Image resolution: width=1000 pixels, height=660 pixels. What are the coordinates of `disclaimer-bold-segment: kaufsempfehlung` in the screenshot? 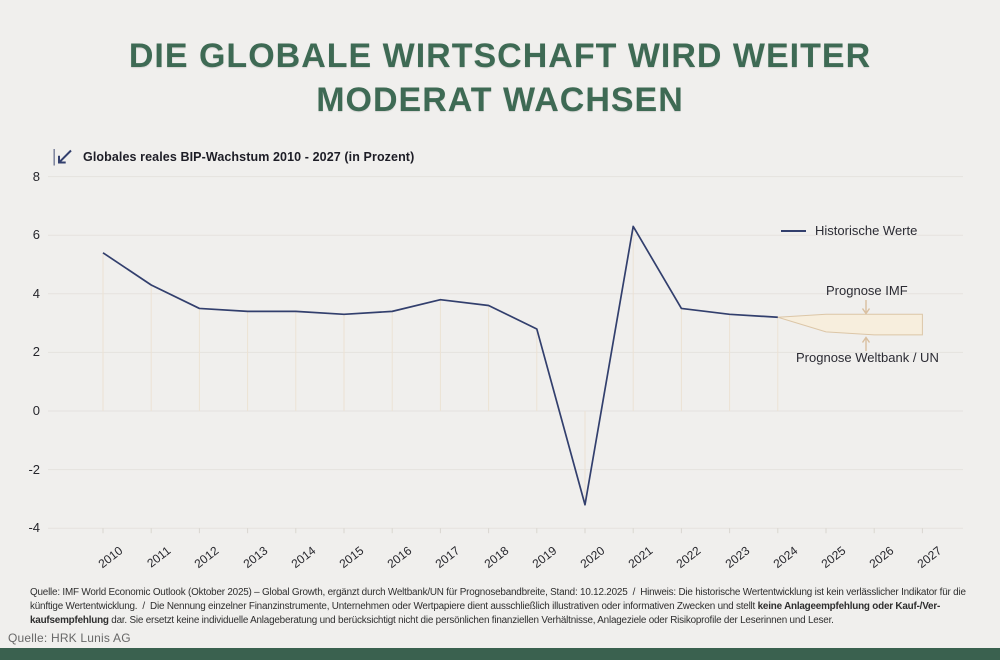 It's located at (69, 621).